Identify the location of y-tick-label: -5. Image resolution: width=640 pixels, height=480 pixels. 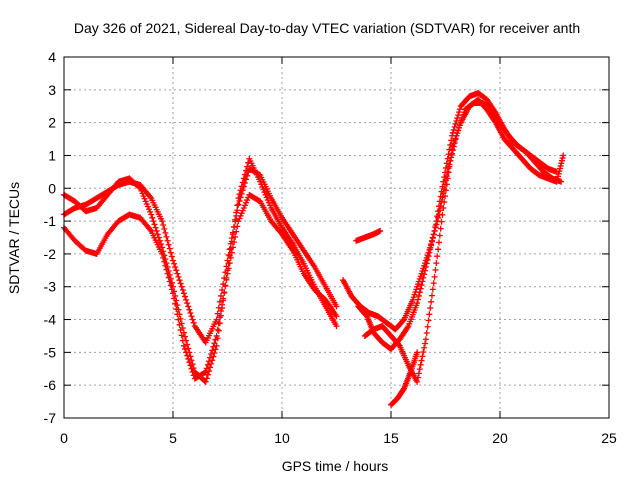
(50, 352).